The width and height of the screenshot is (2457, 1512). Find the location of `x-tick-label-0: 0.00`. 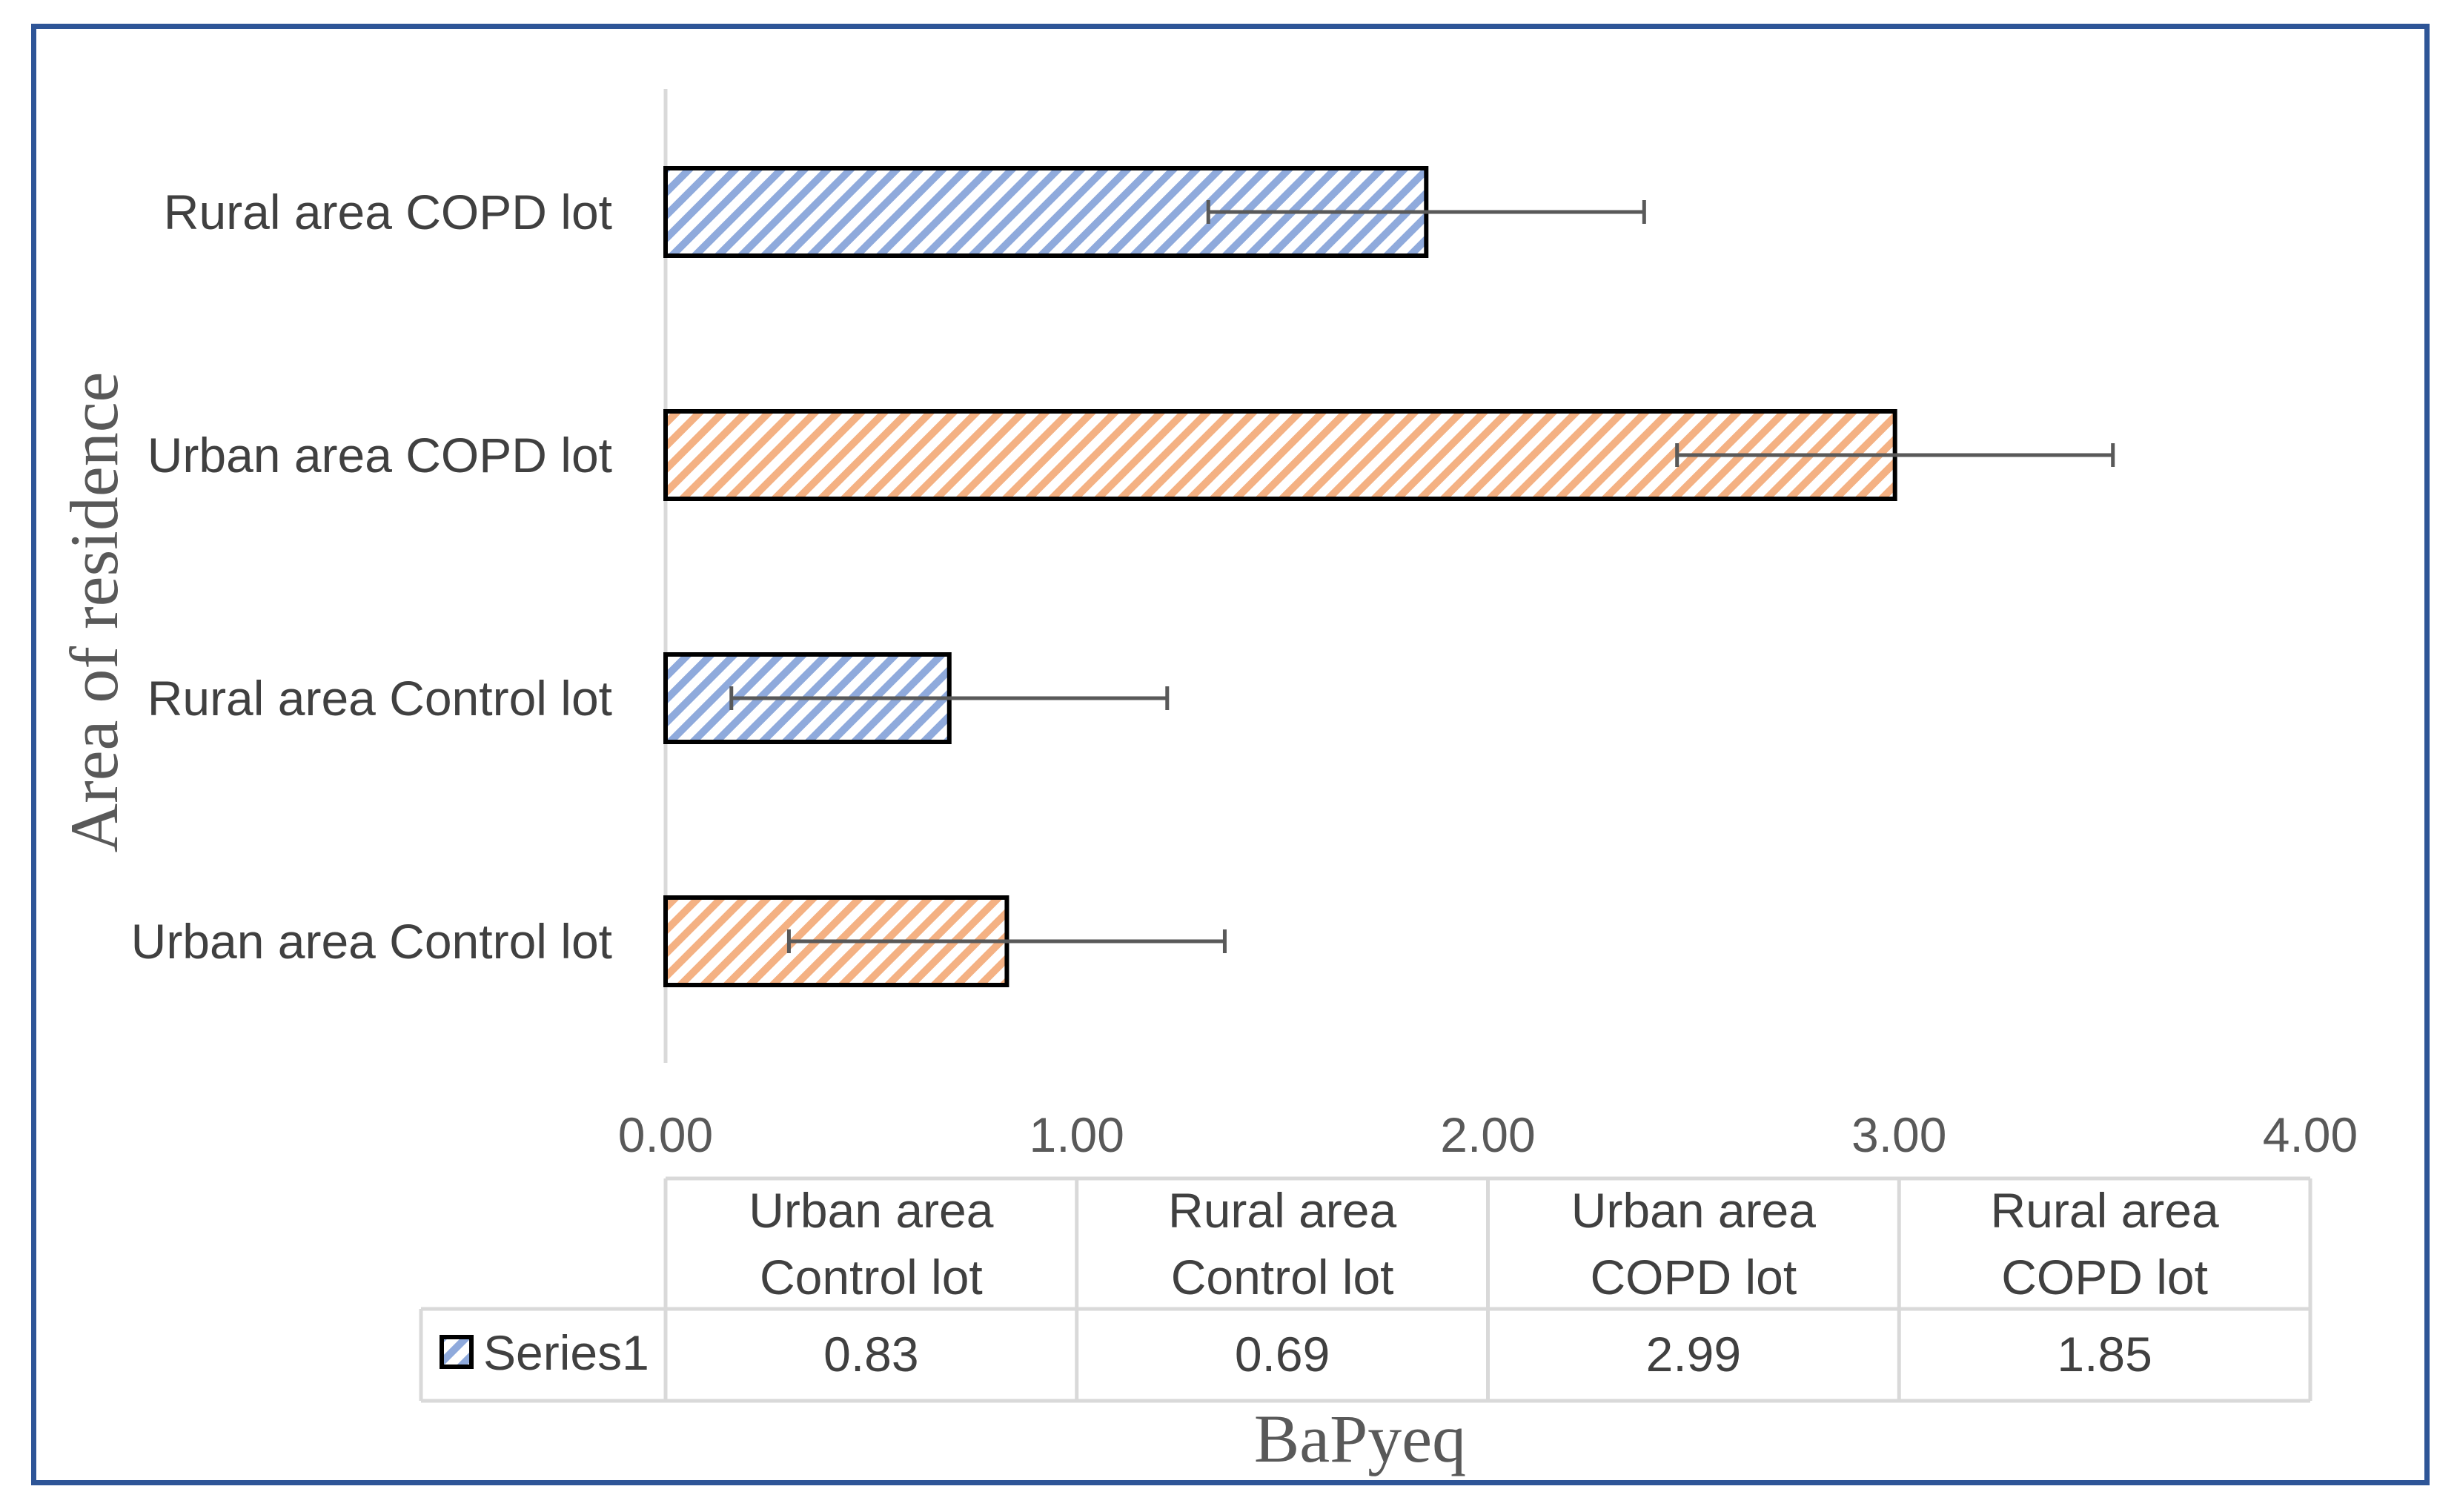

x-tick-label-0: 0.00 is located at coordinates (665, 1135).